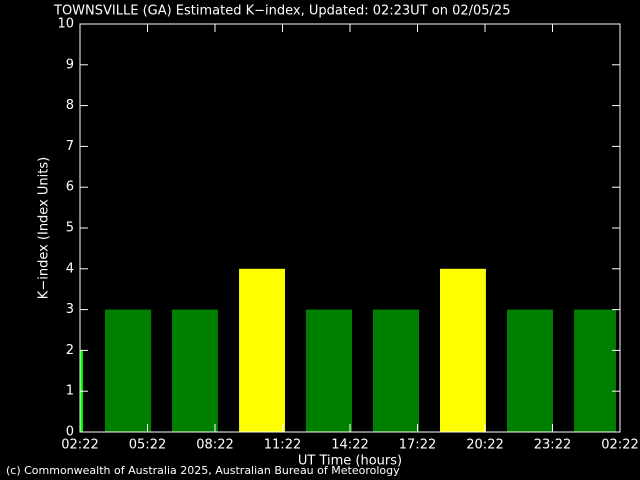 The image size is (640, 480). What do you see at coordinates (65, 24) in the screenshot?
I see `y-tick-label: 10` at bounding box center [65, 24].